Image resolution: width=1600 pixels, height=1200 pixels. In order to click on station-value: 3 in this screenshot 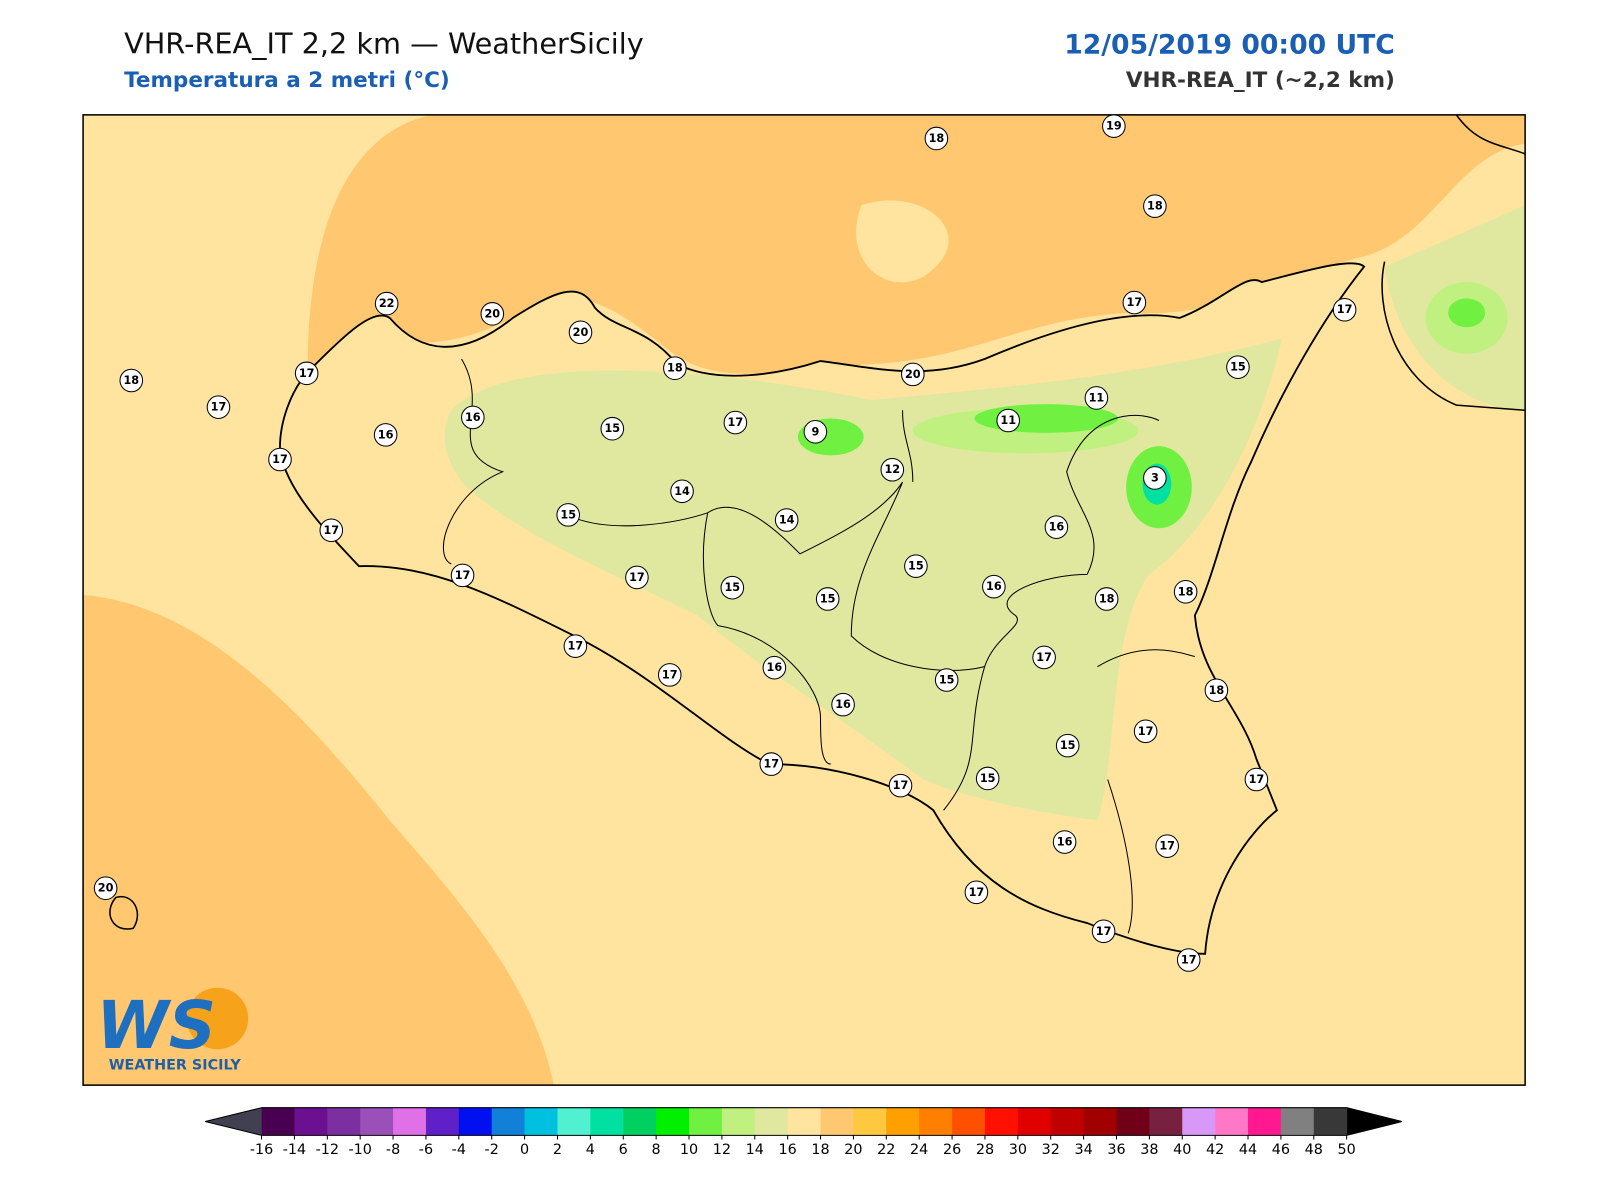, I will do `click(1155, 477)`.